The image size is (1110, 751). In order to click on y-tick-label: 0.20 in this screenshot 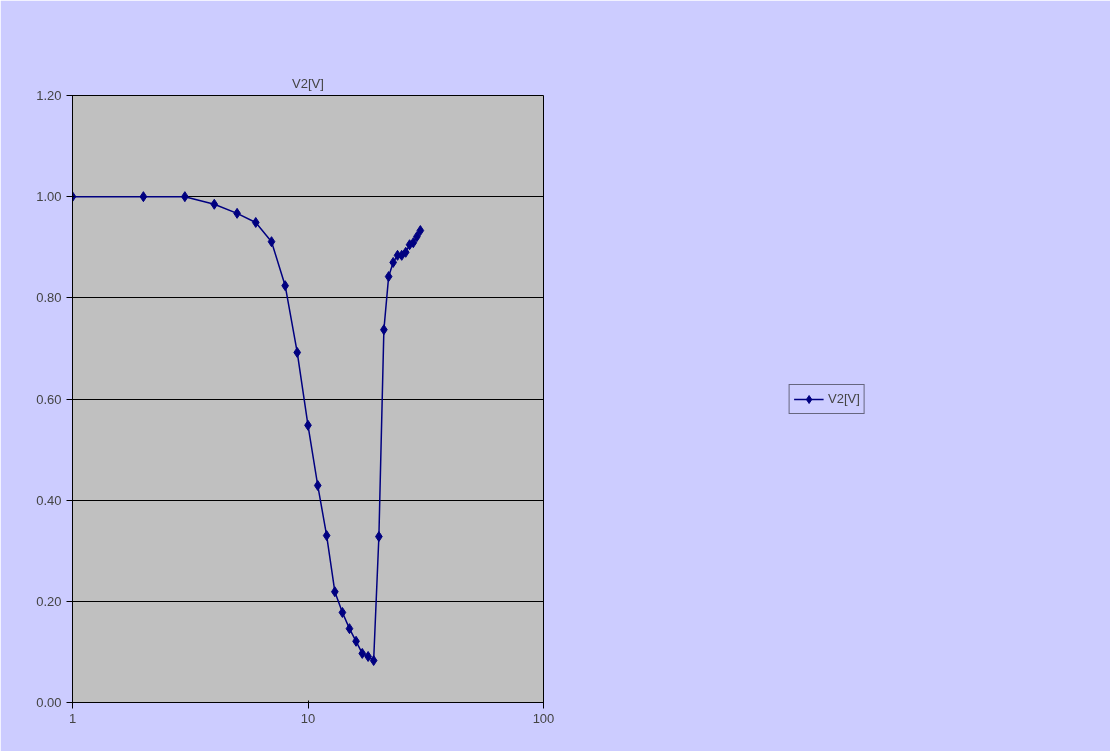, I will do `click(49, 601)`.